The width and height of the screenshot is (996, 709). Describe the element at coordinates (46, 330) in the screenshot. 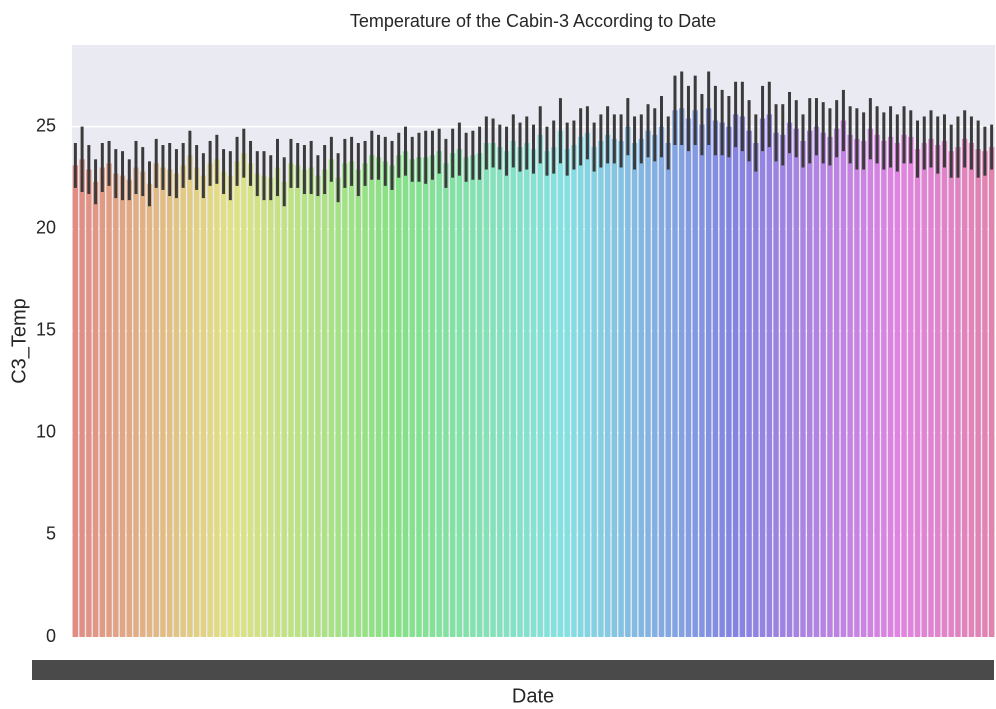

I see `y-tick-label: 15` at that location.